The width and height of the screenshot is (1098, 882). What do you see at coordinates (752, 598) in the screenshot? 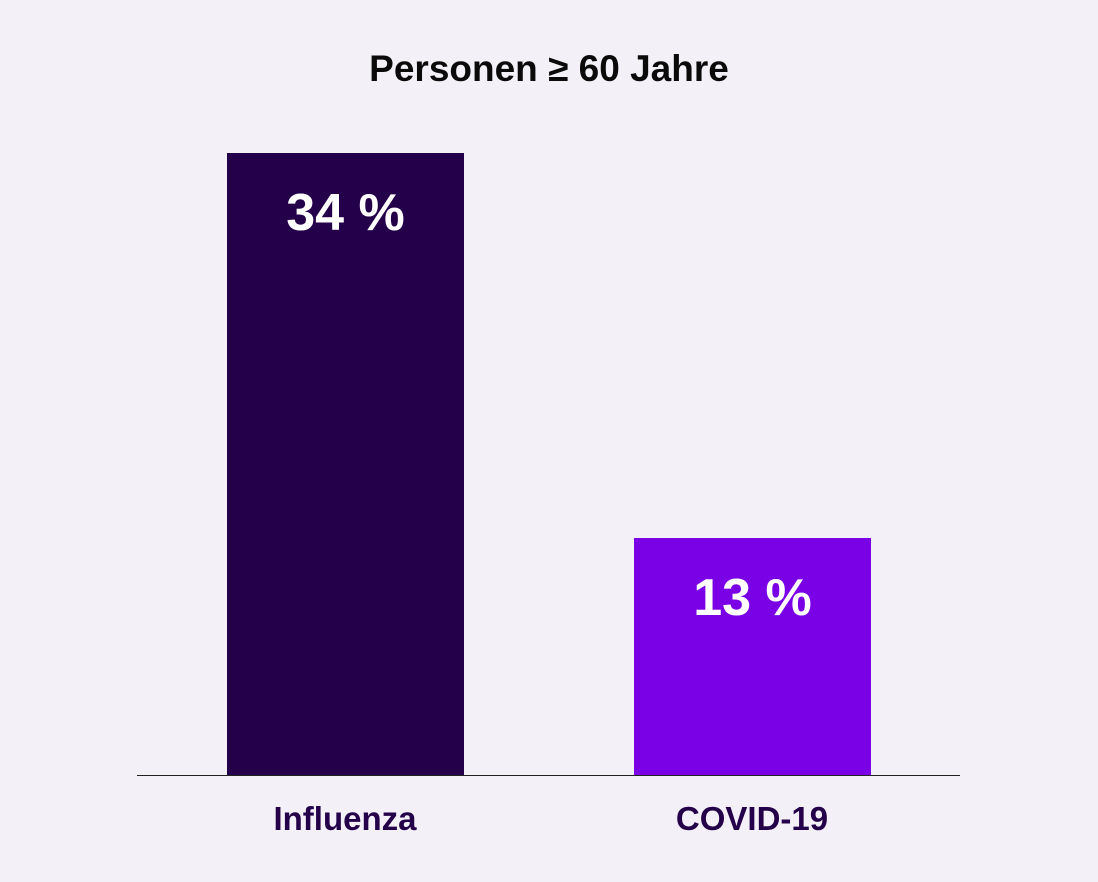
I see `bar-value-label-covid-19: 13 %` at bounding box center [752, 598].